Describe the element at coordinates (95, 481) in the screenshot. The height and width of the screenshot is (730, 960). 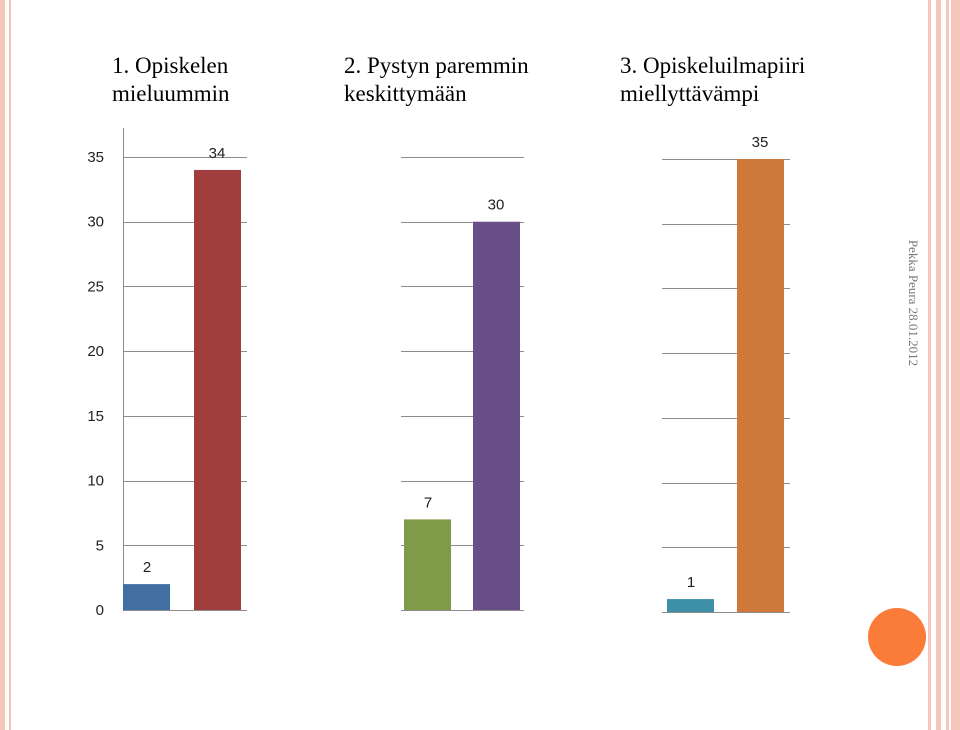
I see `chart-1-y-tick-label: 10` at that location.